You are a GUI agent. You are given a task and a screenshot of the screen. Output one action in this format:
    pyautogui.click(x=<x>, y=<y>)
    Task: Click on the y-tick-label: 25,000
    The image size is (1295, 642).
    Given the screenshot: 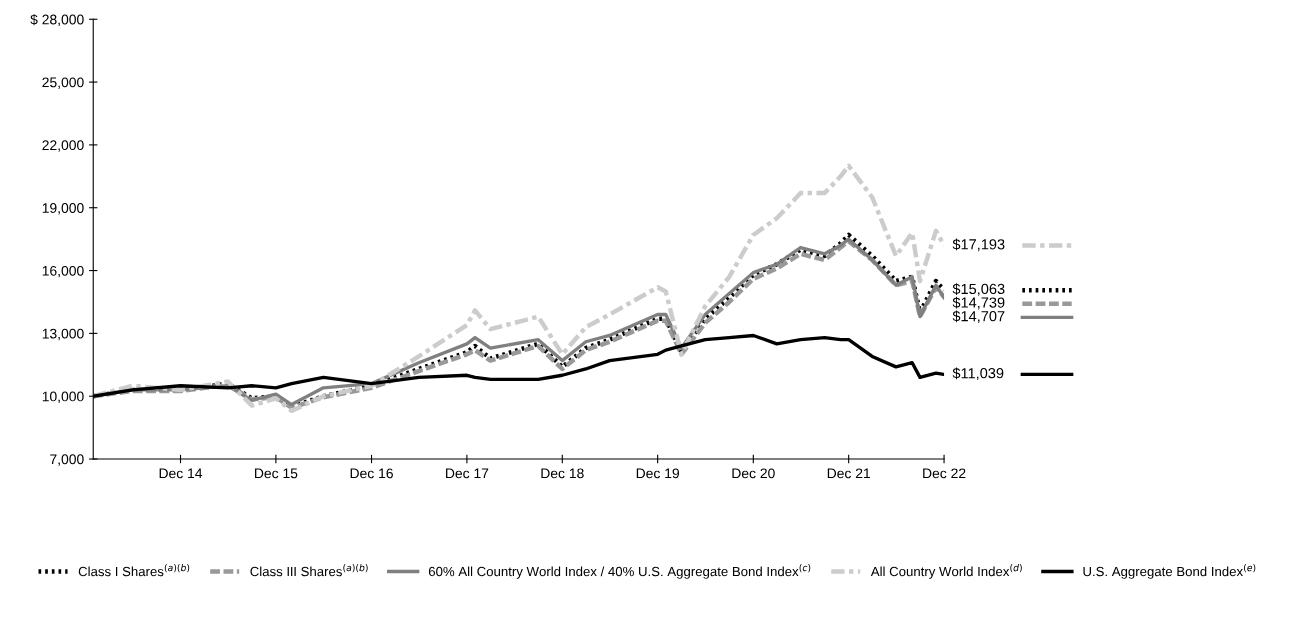 What is the action you would take?
    pyautogui.click(x=63, y=83)
    